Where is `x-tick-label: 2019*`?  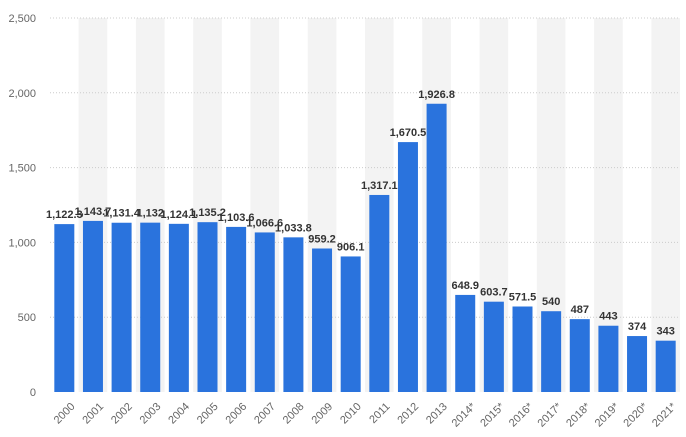
x-tick-label: 2019* is located at coordinates (607, 414).